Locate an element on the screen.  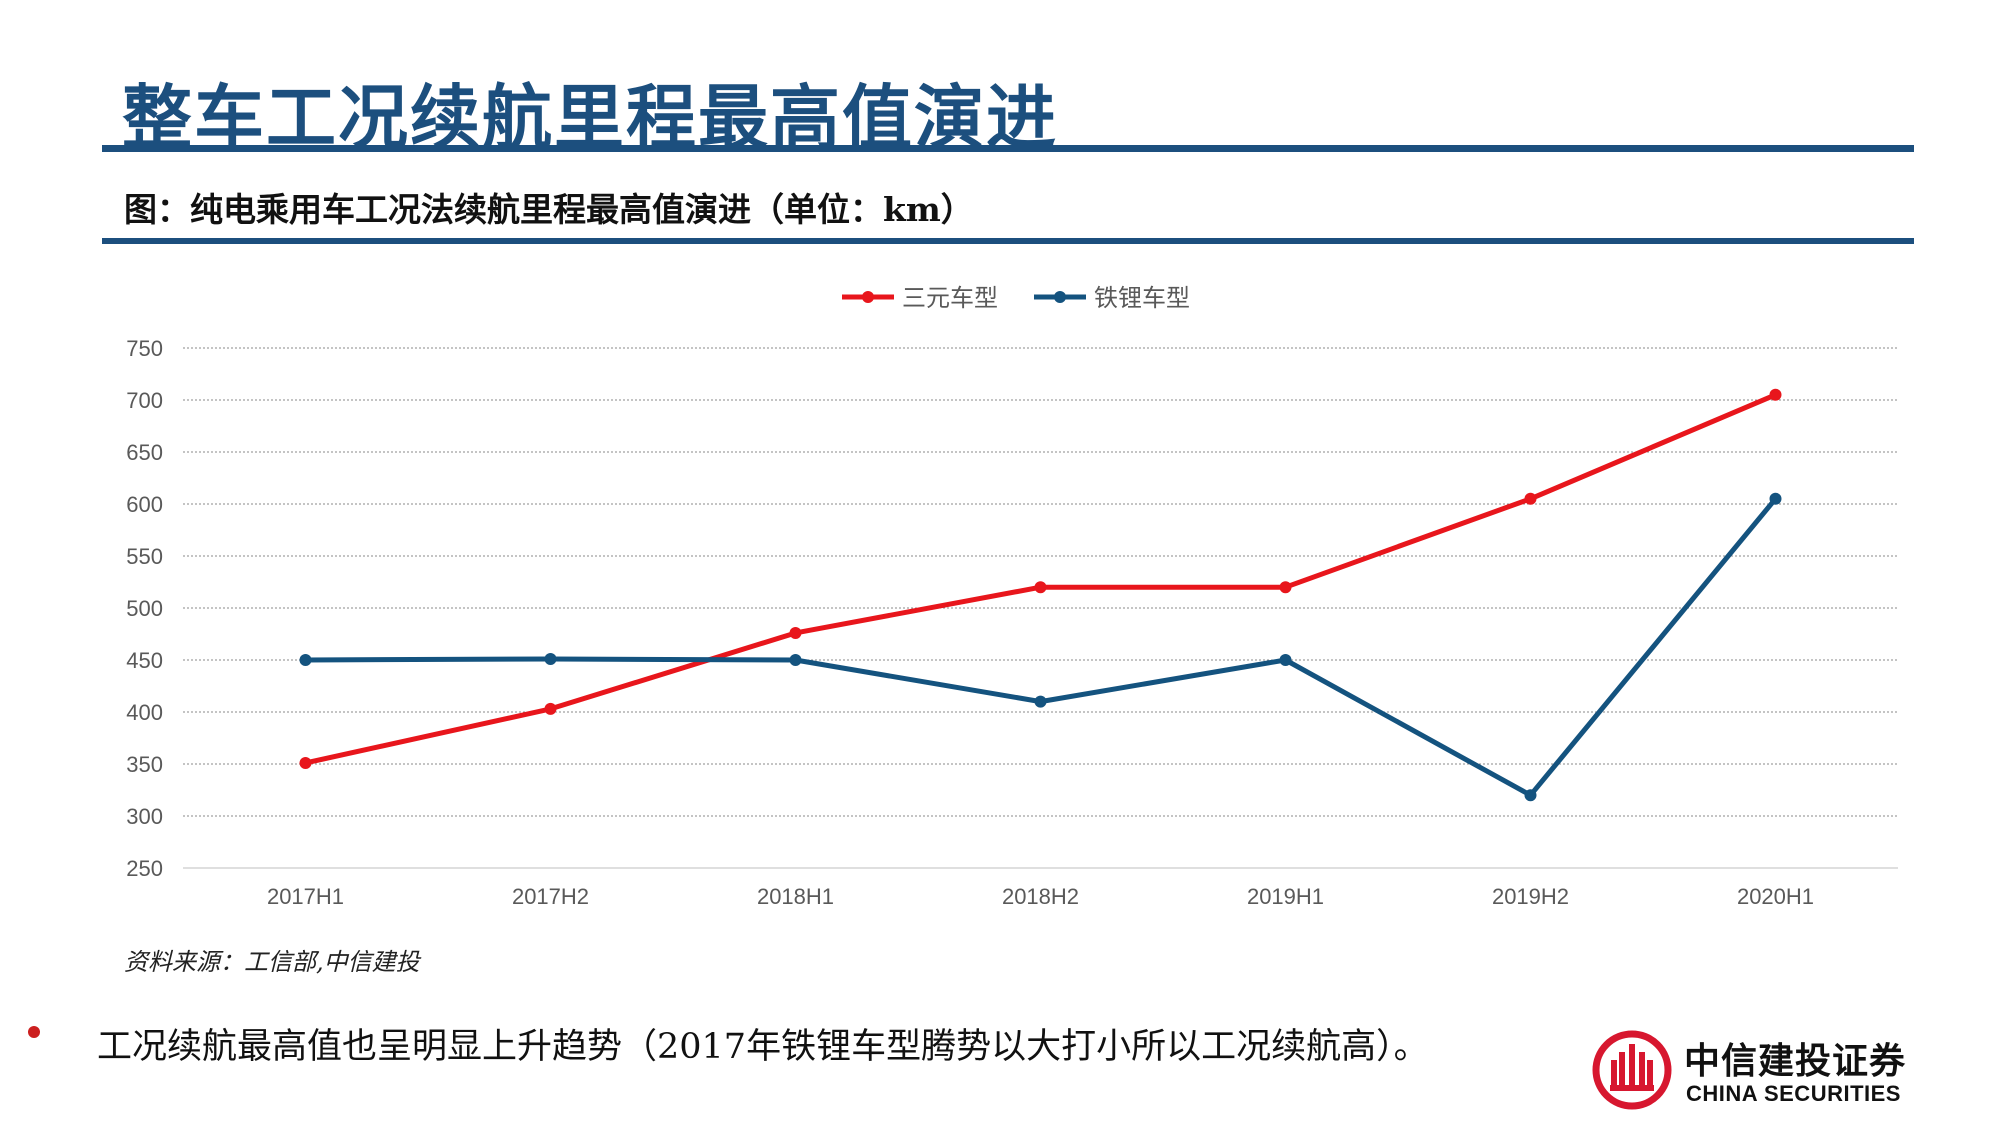
y-tick-label: 700 is located at coordinates (144, 400).